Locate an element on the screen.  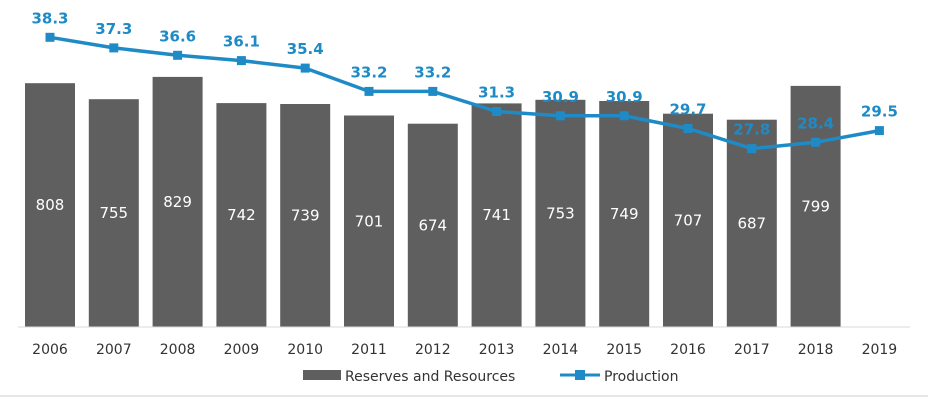
x-tick-label: 2015 is located at coordinates (624, 350).